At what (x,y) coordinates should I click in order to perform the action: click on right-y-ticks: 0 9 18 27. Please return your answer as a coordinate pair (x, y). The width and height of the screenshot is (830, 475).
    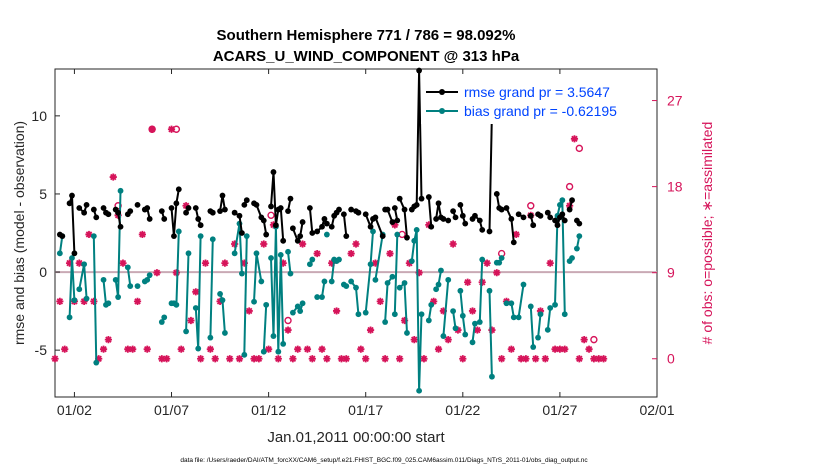
    Looking at the image, I should click on (667, 230).